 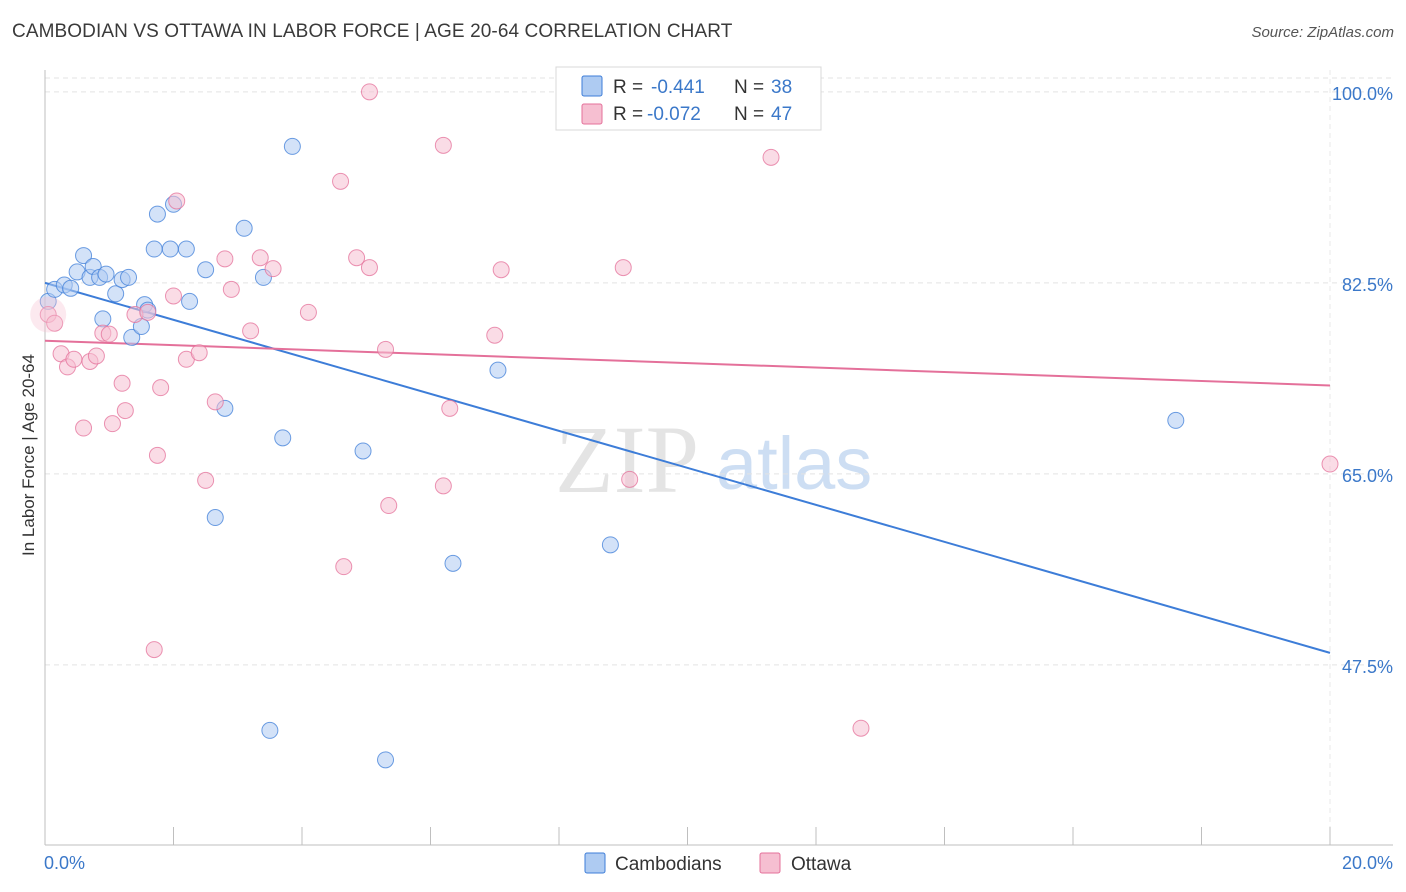 I want to click on y-tick-label-2: 65.0%, so click(x=1367, y=476).